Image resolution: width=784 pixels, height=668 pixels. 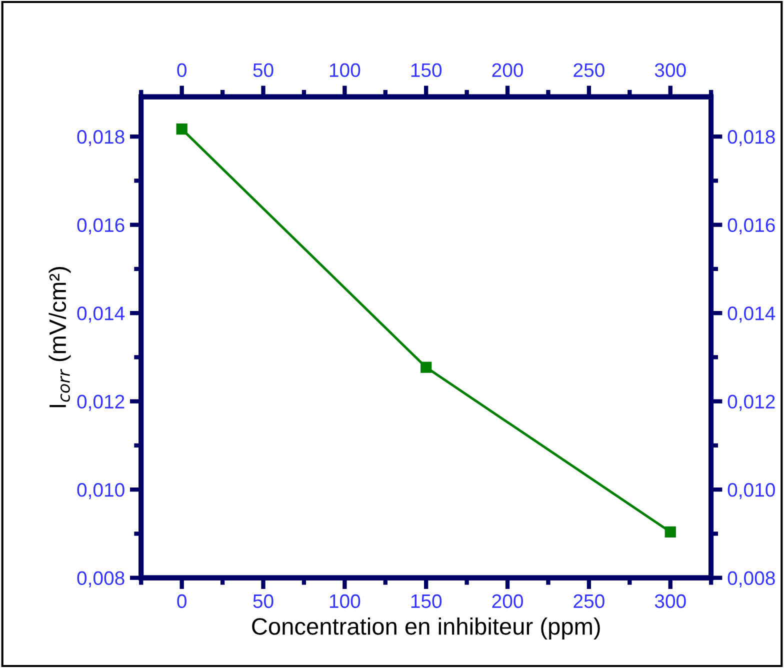 What do you see at coordinates (100, 138) in the screenshot?
I see `y-tick-label: 0,018` at bounding box center [100, 138].